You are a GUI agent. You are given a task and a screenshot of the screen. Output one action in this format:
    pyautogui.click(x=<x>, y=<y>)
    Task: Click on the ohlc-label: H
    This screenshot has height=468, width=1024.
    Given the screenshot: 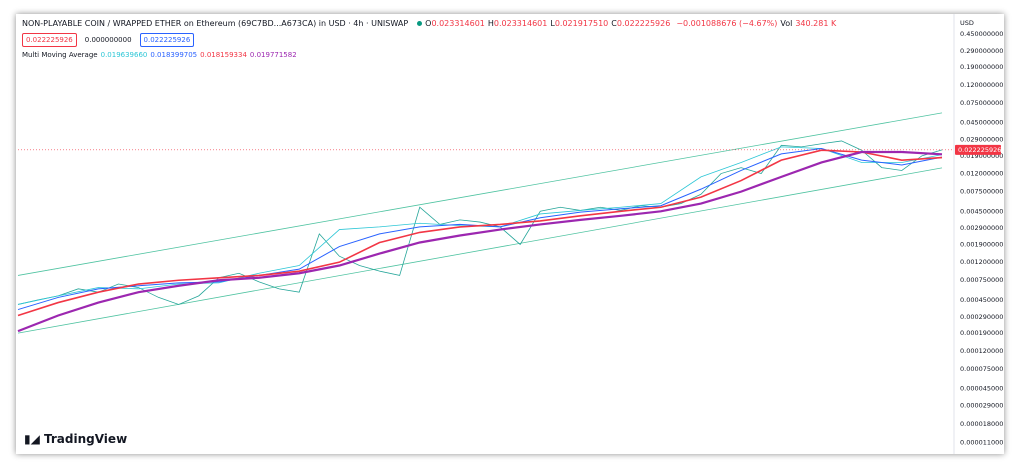 What is the action you would take?
    pyautogui.click(x=490, y=23)
    